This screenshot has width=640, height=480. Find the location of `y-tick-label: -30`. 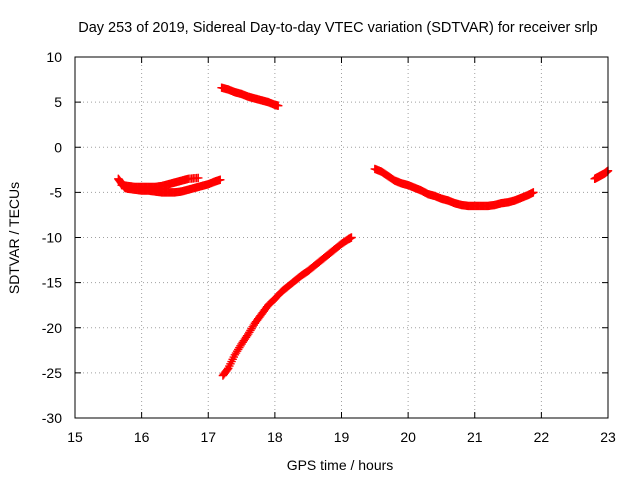

y-tick-label: -30 is located at coordinates (52, 418).